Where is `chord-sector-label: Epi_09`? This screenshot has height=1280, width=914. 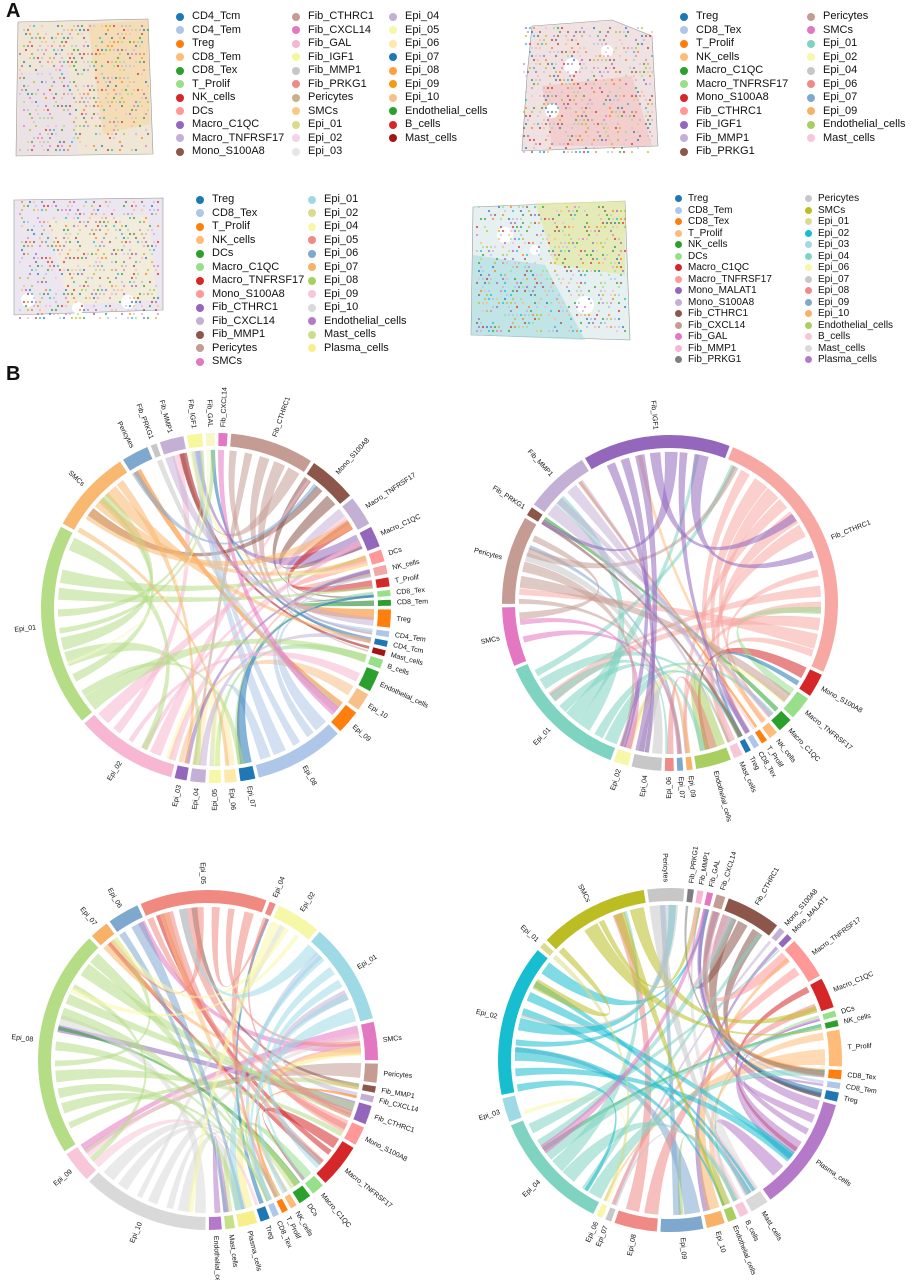 chord-sector-label: Epi_09 is located at coordinates (692, 786).